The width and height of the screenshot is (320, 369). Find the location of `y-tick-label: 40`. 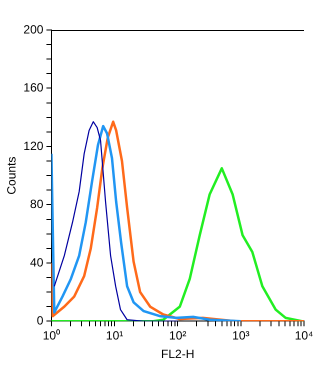

y-tick-label: 40 is located at coordinates (37, 262).